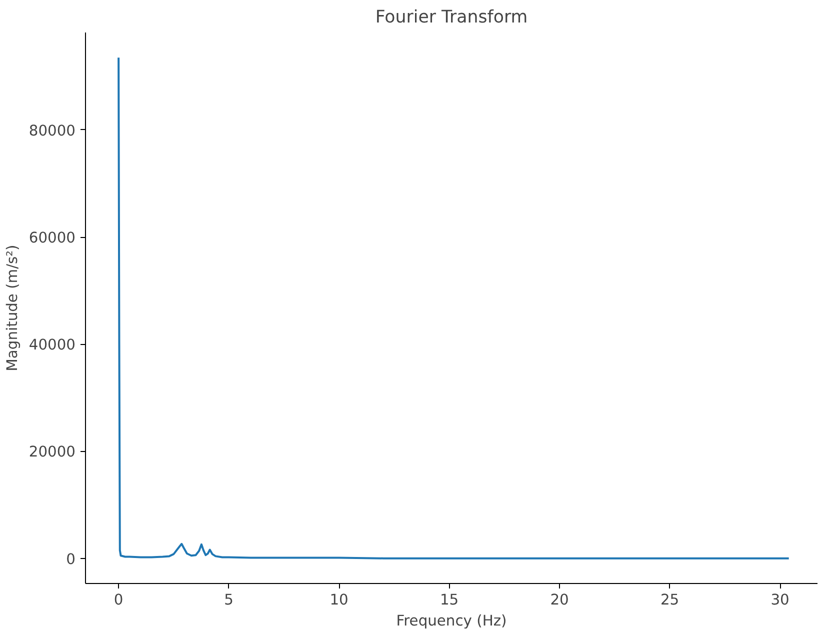 This screenshot has height=632, width=827. What do you see at coordinates (451, 621) in the screenshot?
I see `x-axis-title: Frequency (Hz)` at bounding box center [451, 621].